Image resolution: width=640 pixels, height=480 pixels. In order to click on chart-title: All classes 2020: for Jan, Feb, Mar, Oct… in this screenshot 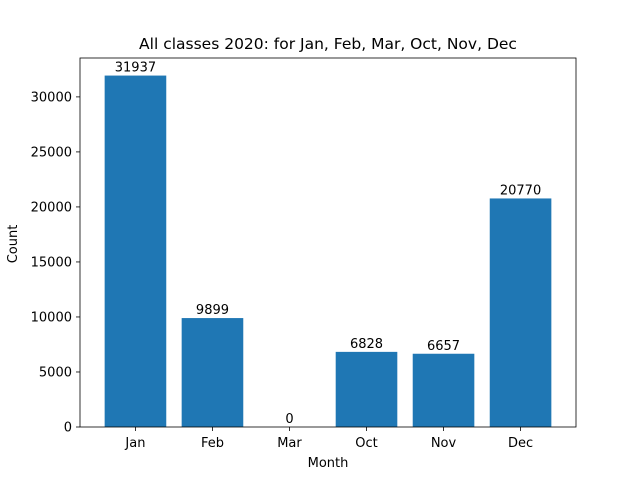, I will do `click(328, 44)`.